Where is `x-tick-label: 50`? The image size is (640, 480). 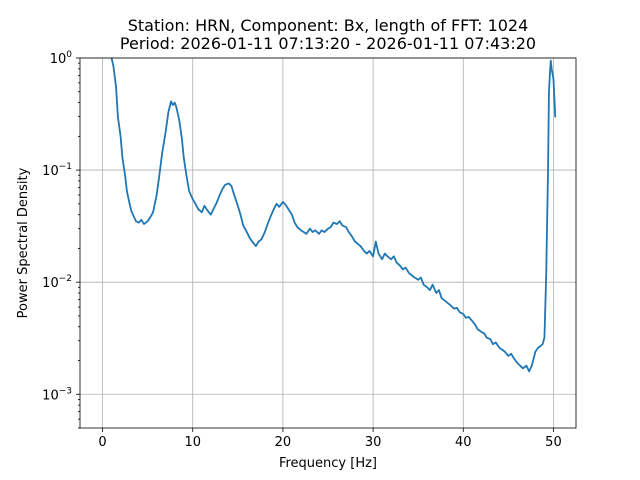 x-tick-label: 50 is located at coordinates (553, 442).